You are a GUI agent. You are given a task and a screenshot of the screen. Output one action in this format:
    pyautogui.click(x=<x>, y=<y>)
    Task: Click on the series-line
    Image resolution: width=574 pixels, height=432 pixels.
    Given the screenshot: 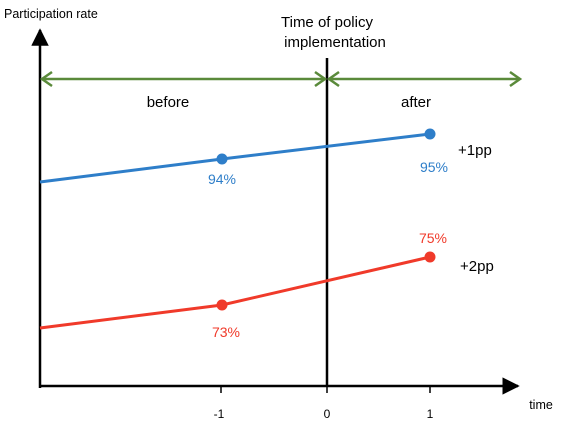 What is the action you would take?
    pyautogui.click(x=235, y=292)
    